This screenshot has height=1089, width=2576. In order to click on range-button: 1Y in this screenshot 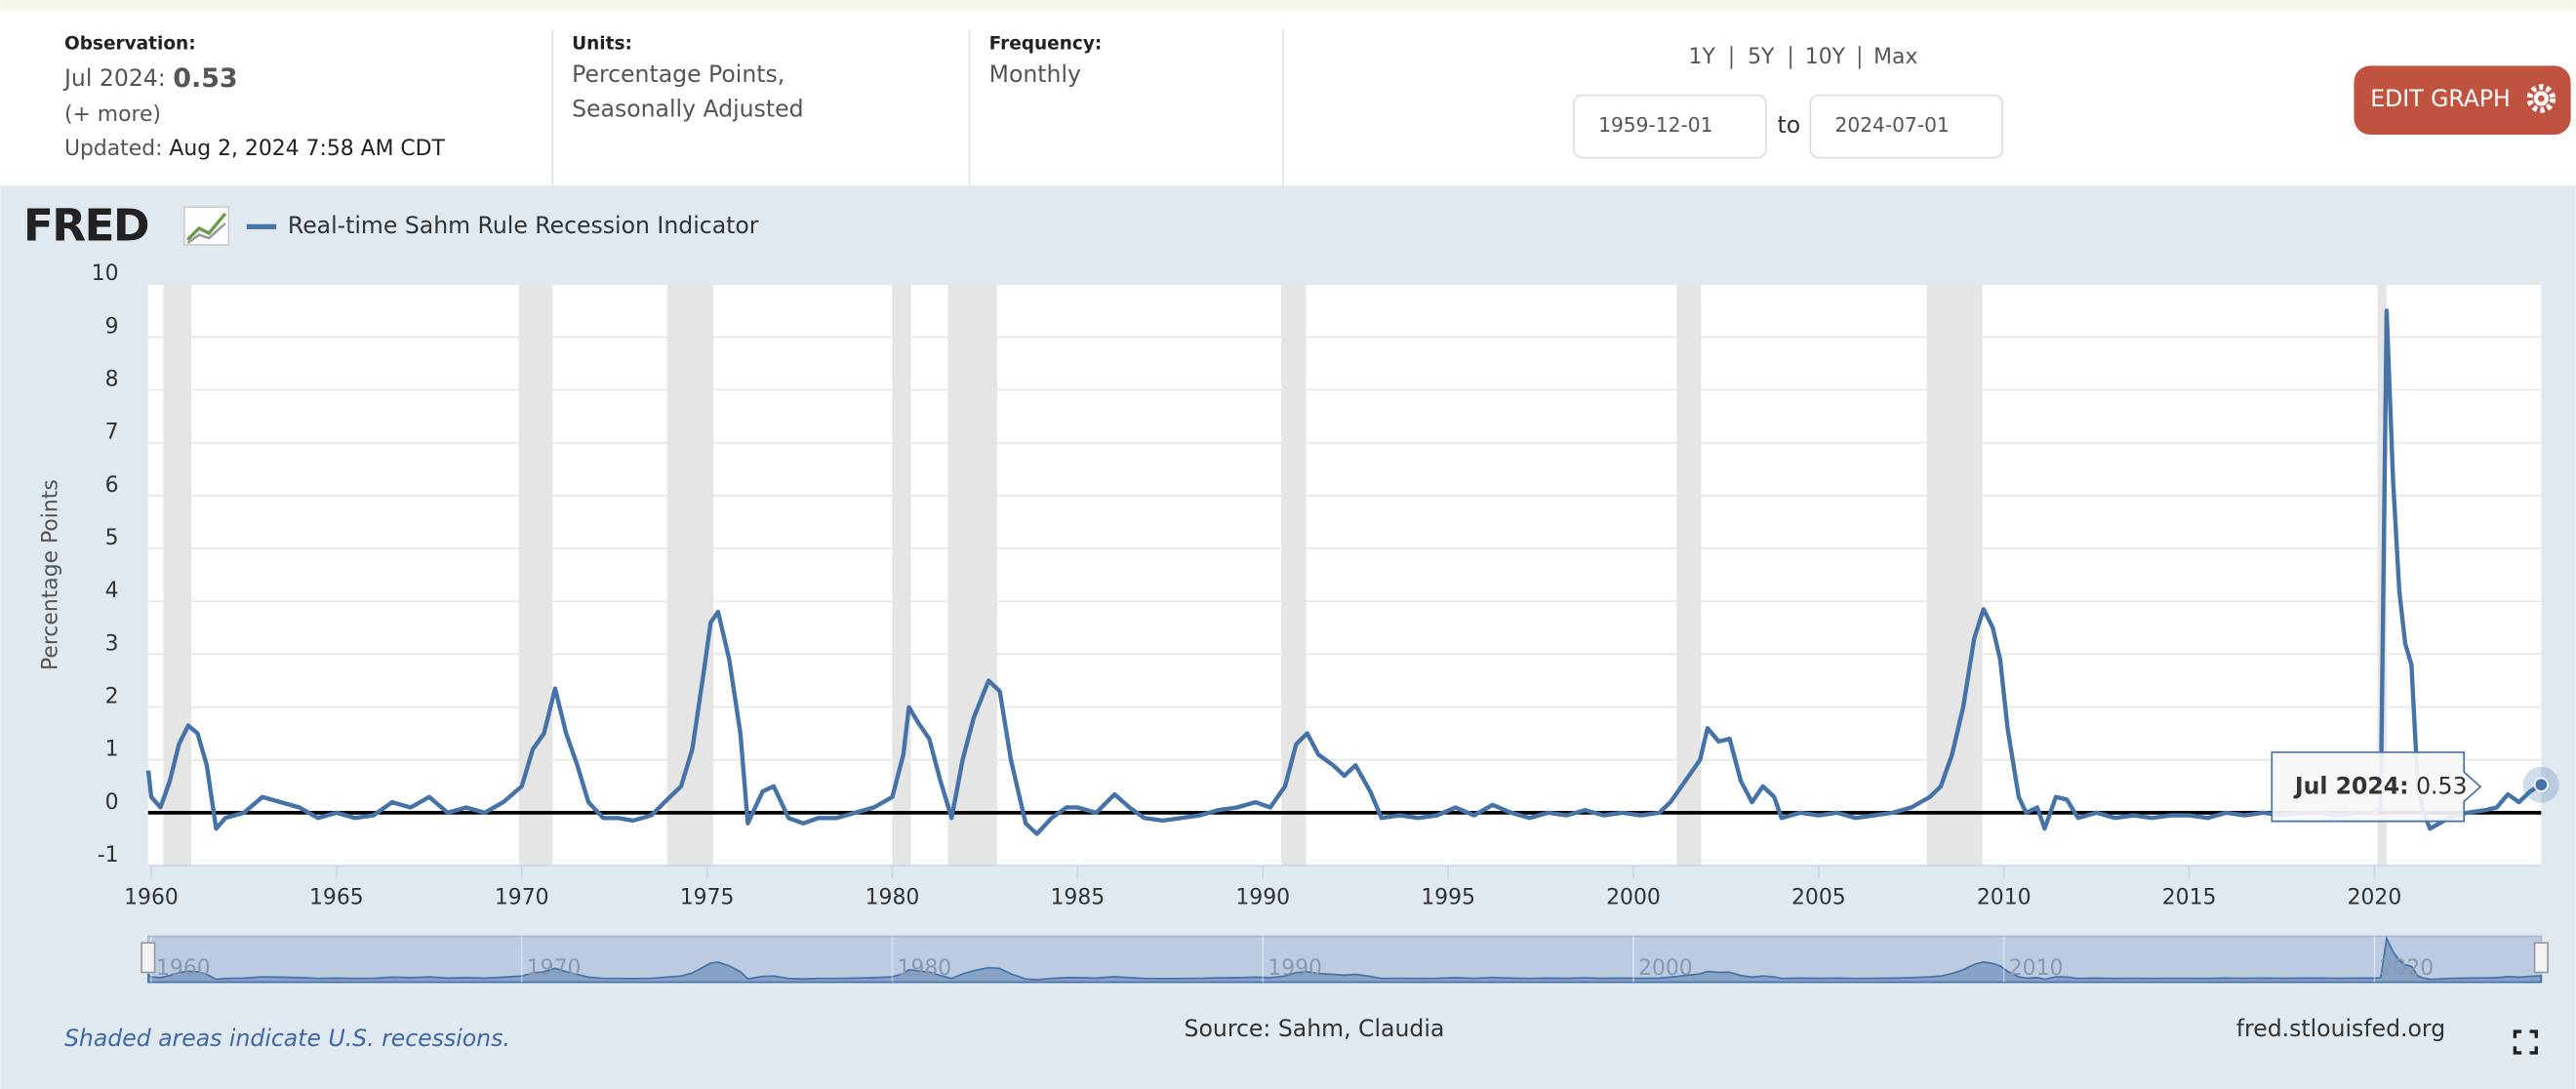, I will do `click(1702, 57)`.